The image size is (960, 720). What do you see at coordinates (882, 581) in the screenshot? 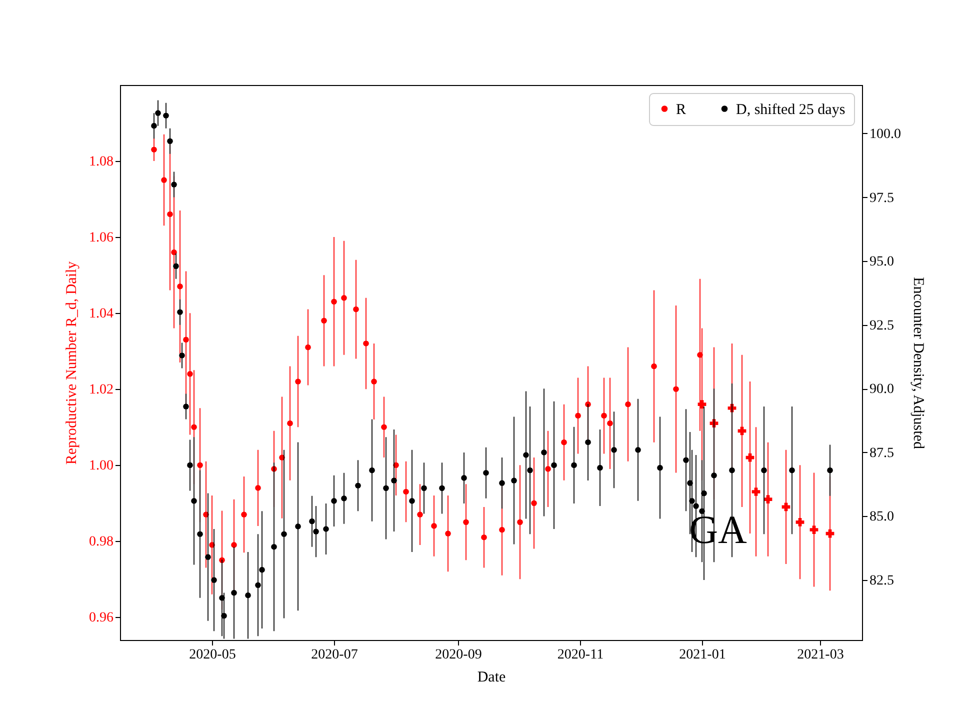
I see `y2-tick-label: 82.5` at bounding box center [882, 581].